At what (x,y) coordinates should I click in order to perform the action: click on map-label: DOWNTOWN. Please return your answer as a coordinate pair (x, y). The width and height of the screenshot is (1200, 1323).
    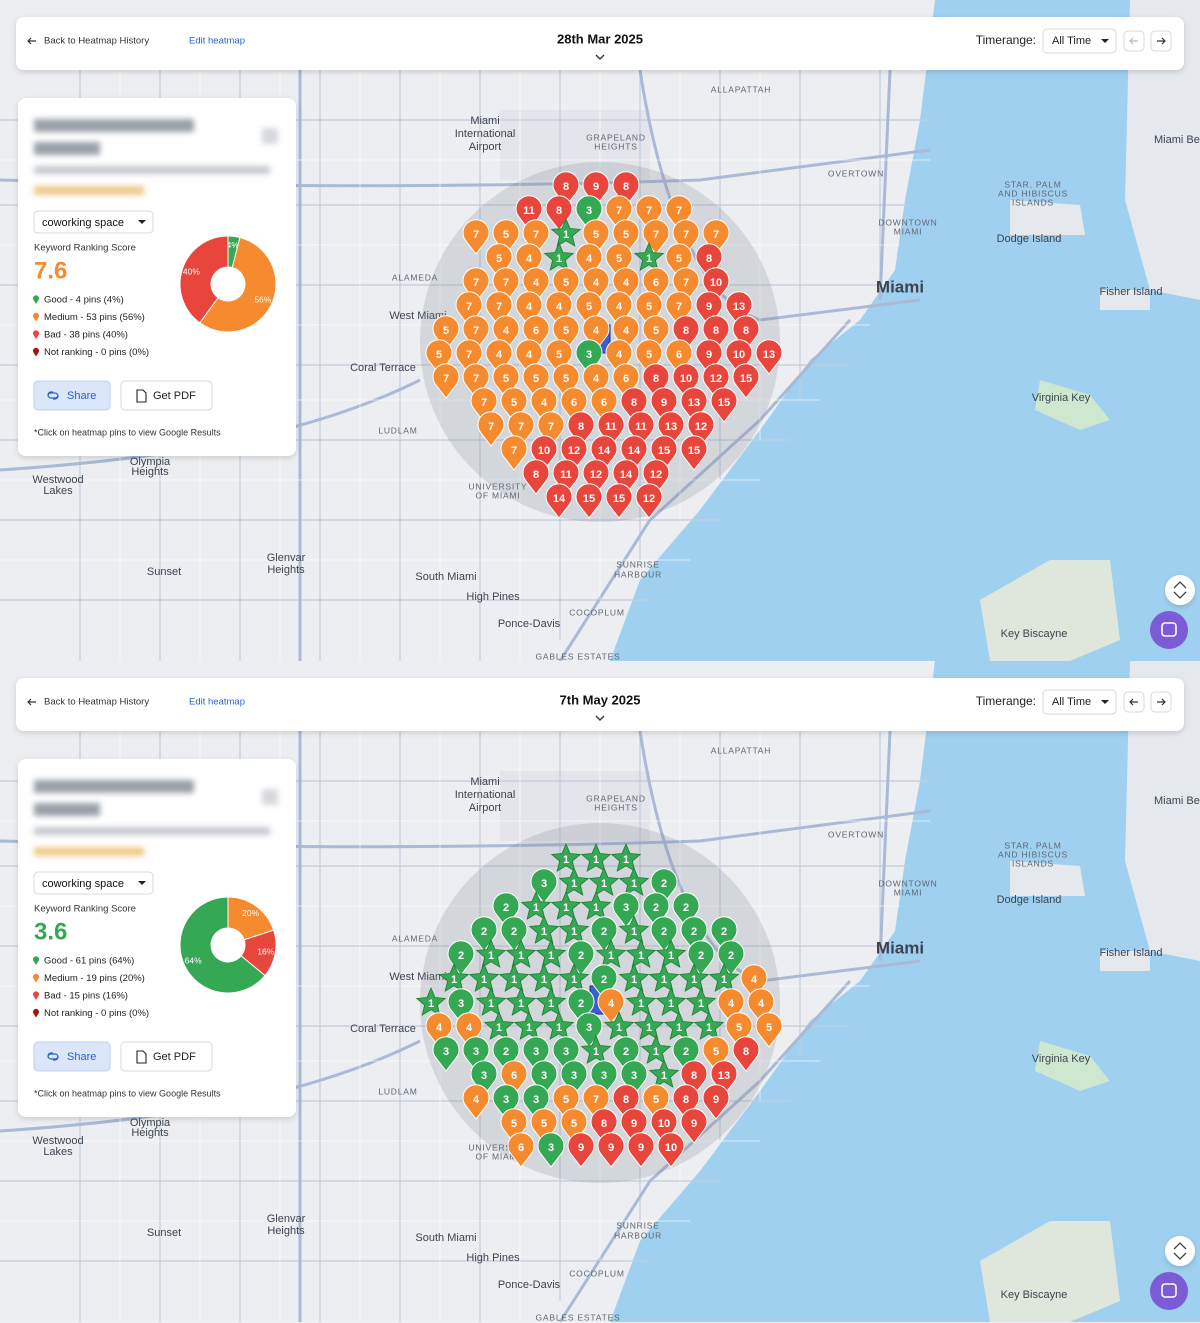
    Looking at the image, I should click on (907, 883).